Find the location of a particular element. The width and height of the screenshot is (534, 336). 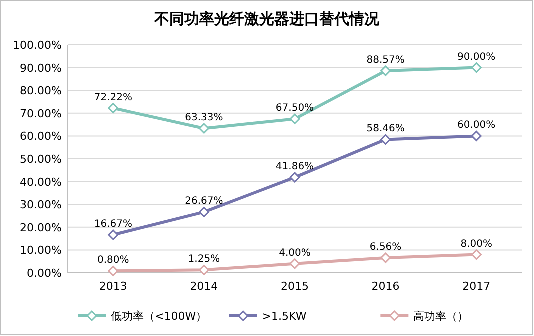

data-label: 67.50% is located at coordinates (295, 108).